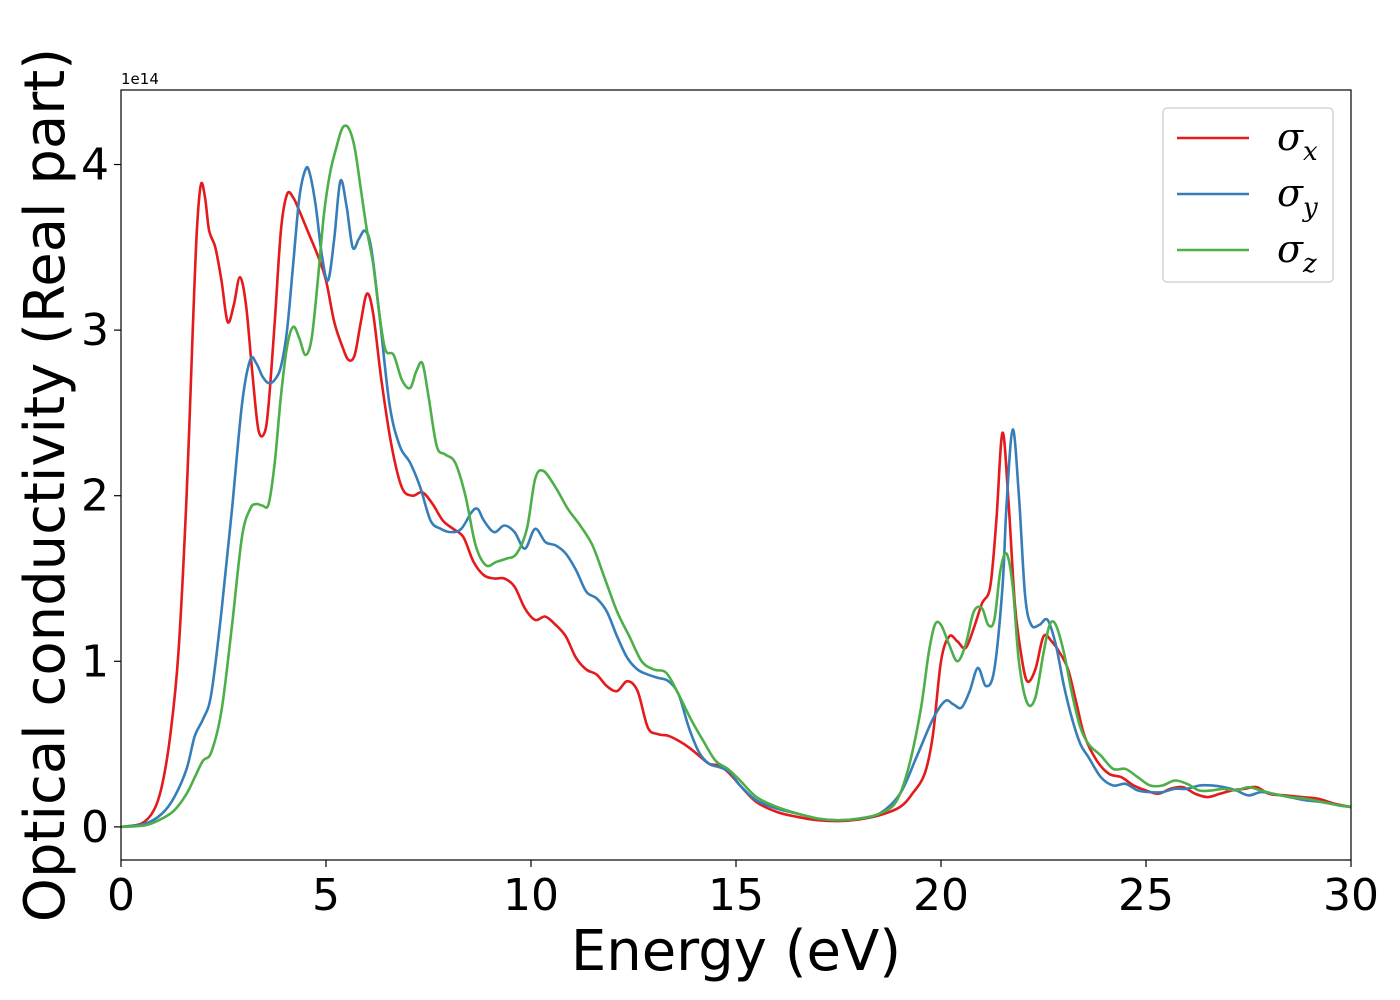 The image size is (1400, 1000). What do you see at coordinates (95, 330) in the screenshot?
I see `y-tick-label: 3` at bounding box center [95, 330].